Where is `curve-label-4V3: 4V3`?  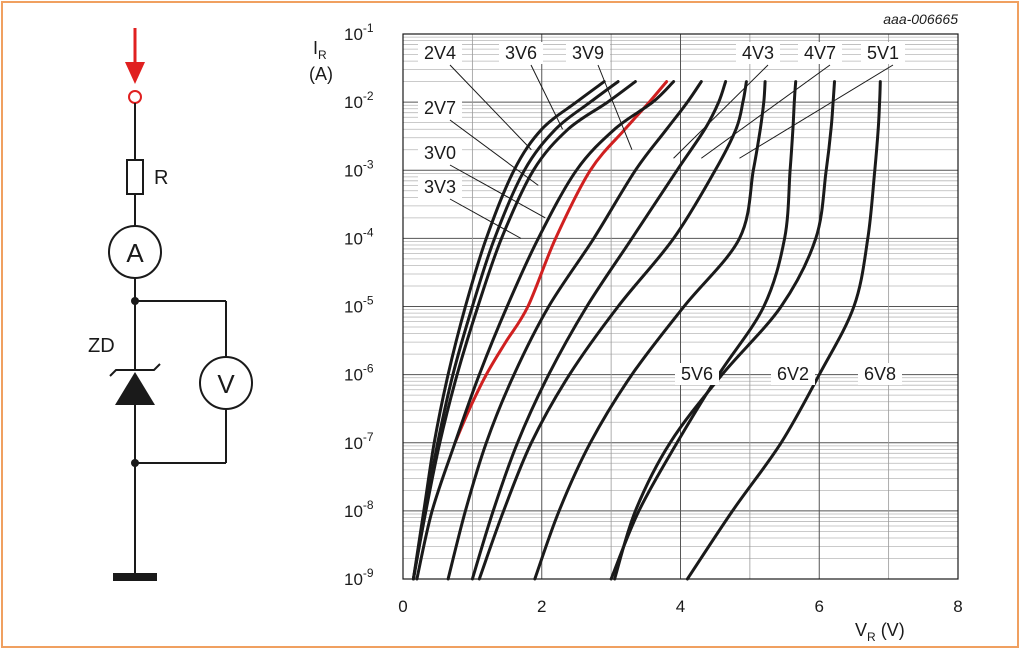 curve-label-4V3: 4V3 is located at coordinates (758, 53).